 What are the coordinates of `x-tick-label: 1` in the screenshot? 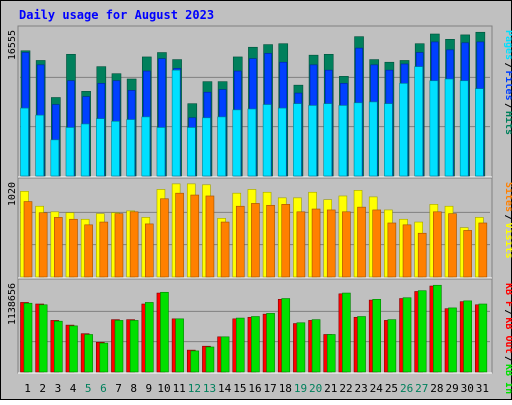 It's located at (27, 388).